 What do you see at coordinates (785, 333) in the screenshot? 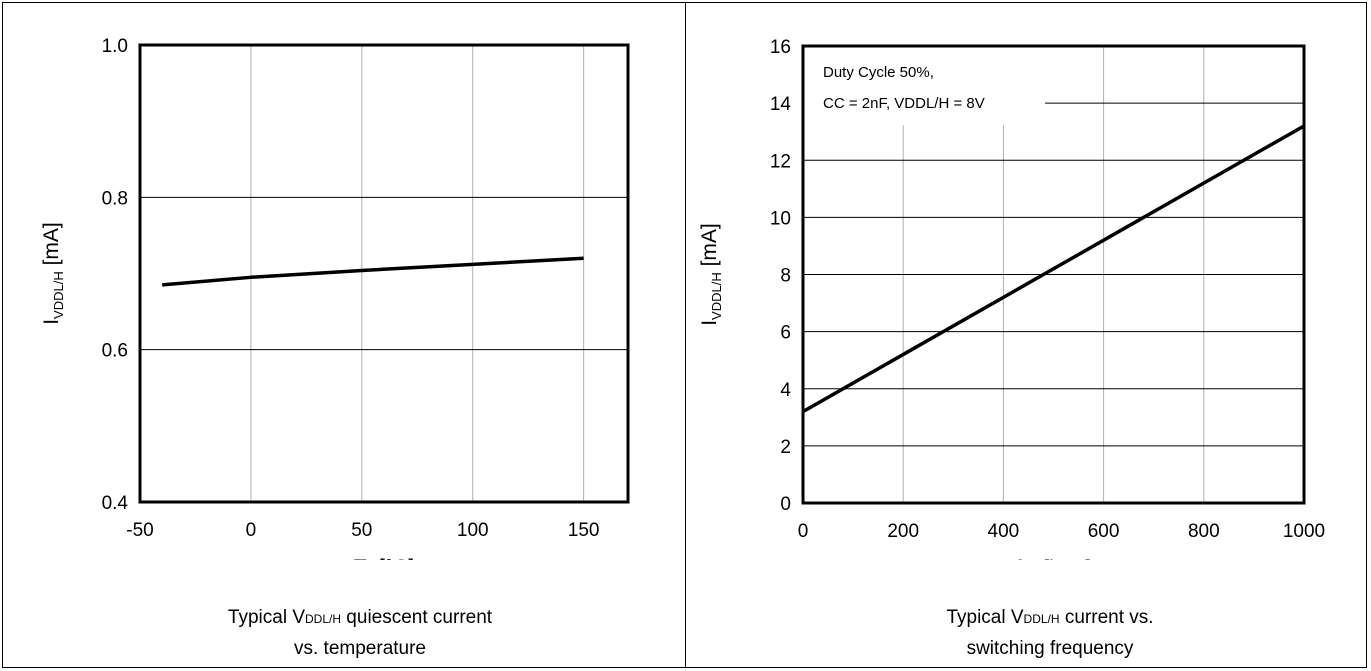
I see `y-tick-label: 6` at bounding box center [785, 333].